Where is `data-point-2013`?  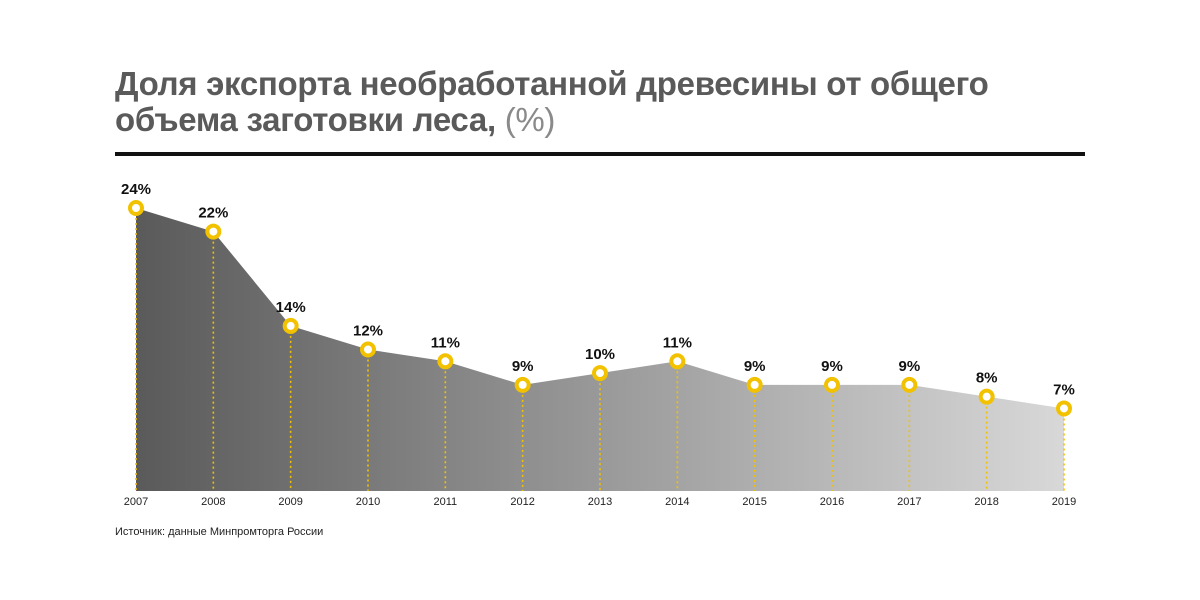
data-point-2013 is located at coordinates (600, 373).